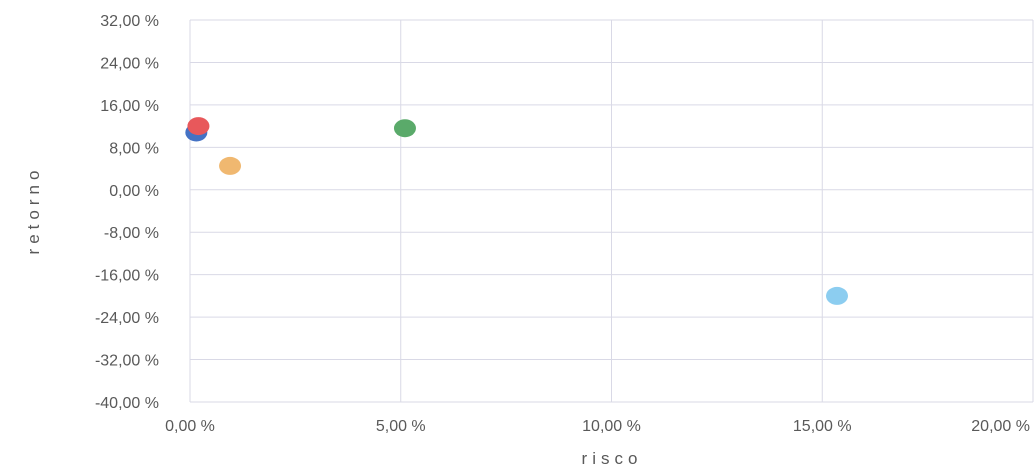 This screenshot has height=468, width=1034. What do you see at coordinates (131, 233) in the screenshot?
I see `y-tick-label: -8,00 %` at bounding box center [131, 233].